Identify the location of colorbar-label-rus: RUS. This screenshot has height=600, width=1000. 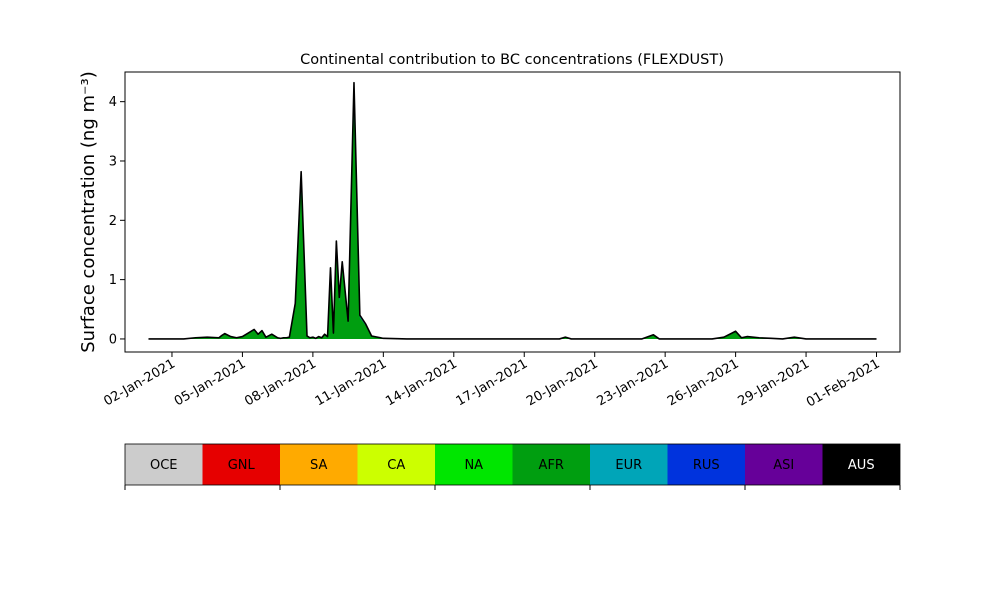
(706, 465).